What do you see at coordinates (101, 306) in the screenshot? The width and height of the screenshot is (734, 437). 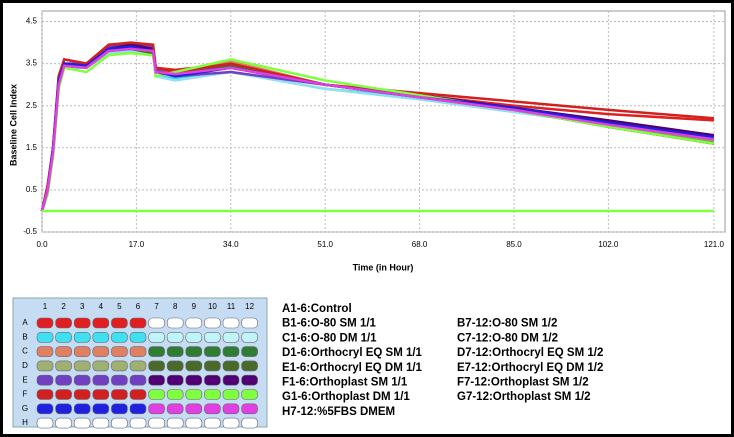 I see `plate-column-label: 4` at bounding box center [101, 306].